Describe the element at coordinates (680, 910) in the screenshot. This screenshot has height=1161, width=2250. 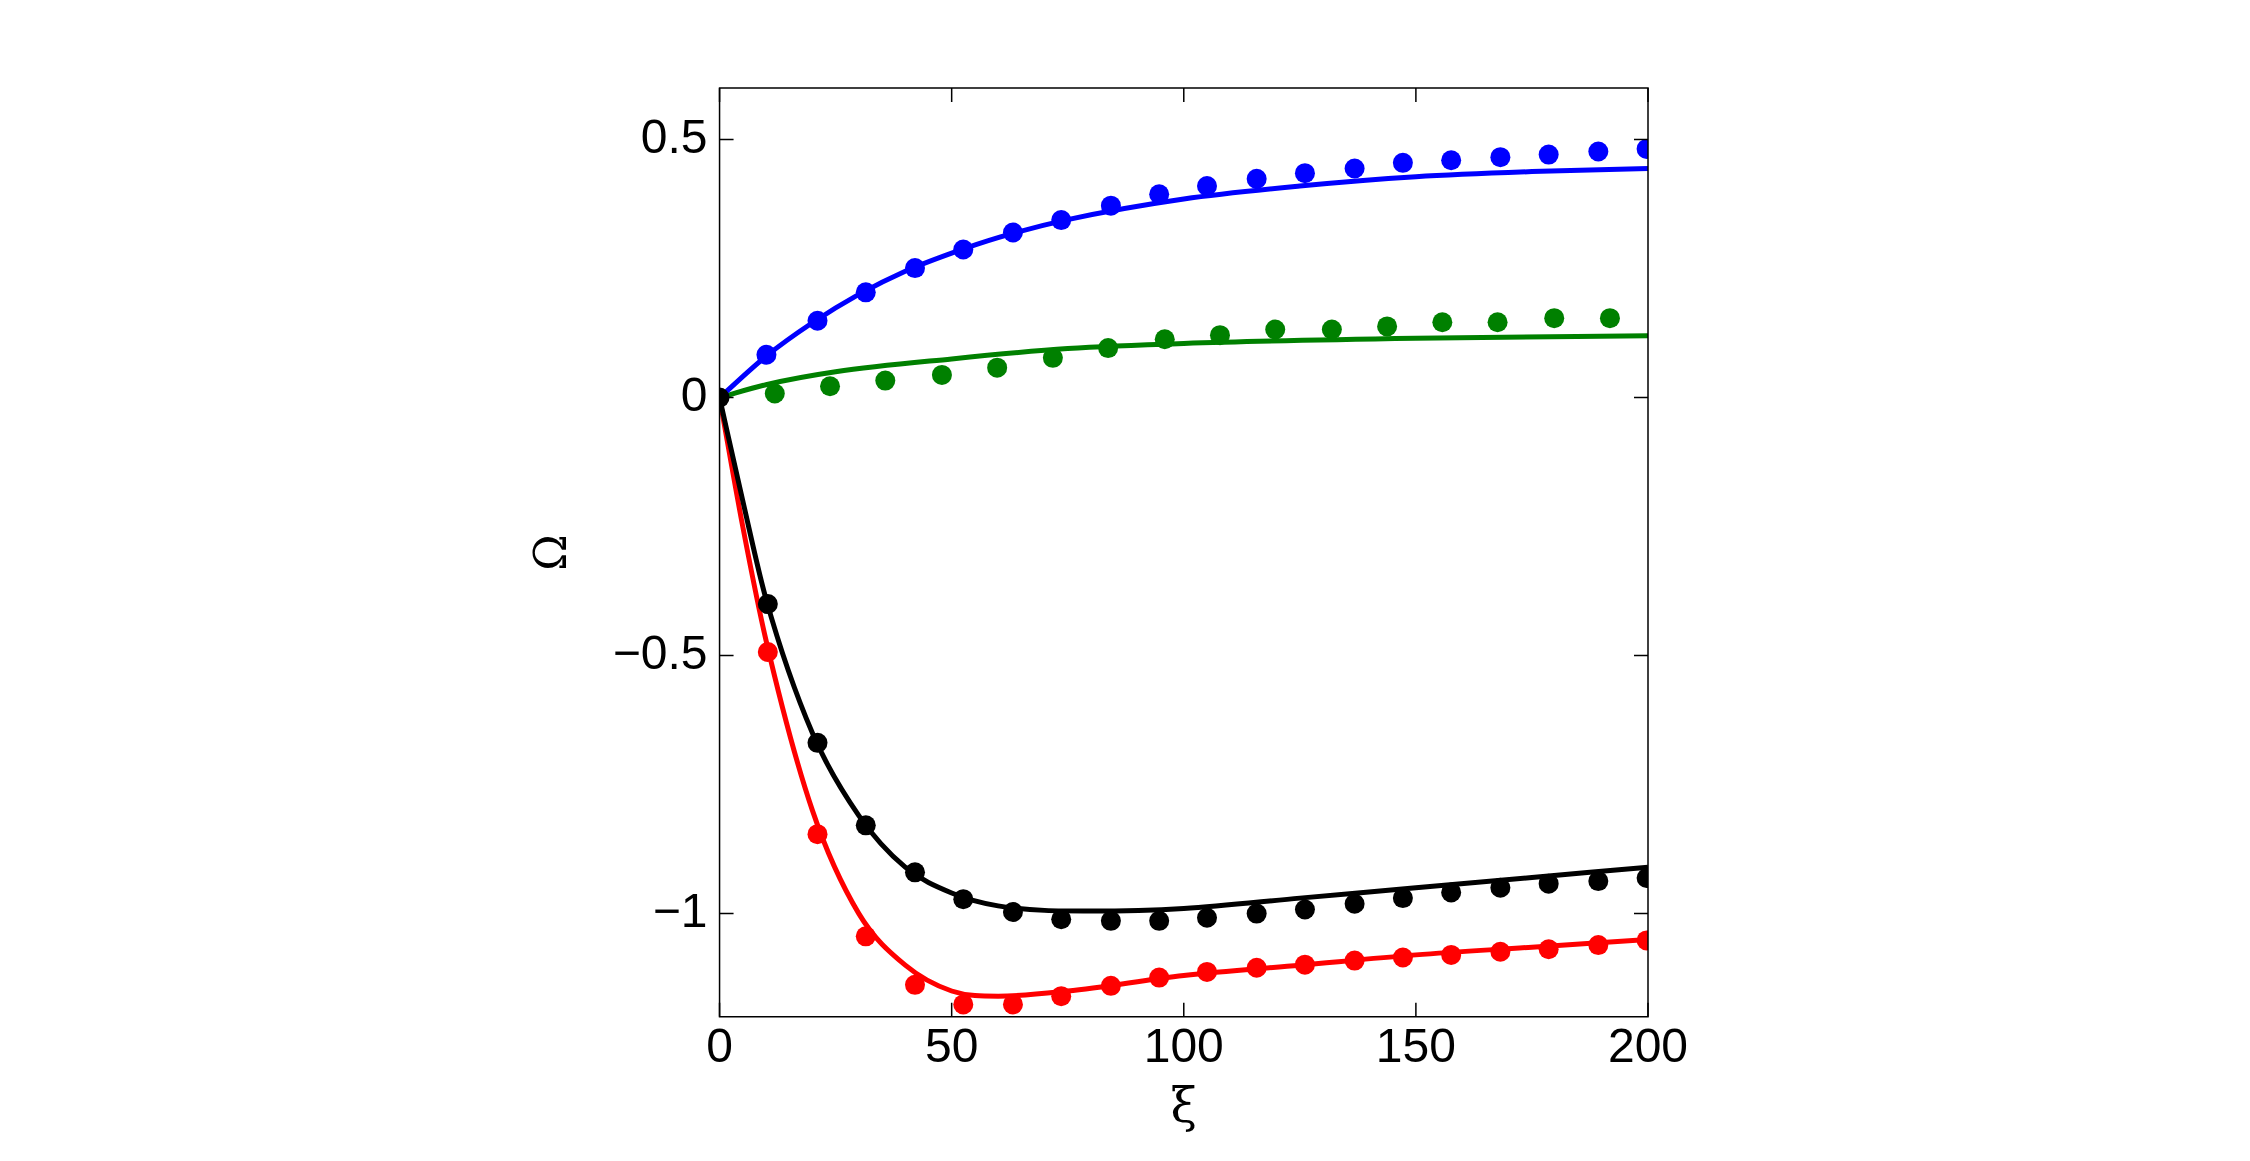
I see `y-tick-label: −1` at that location.